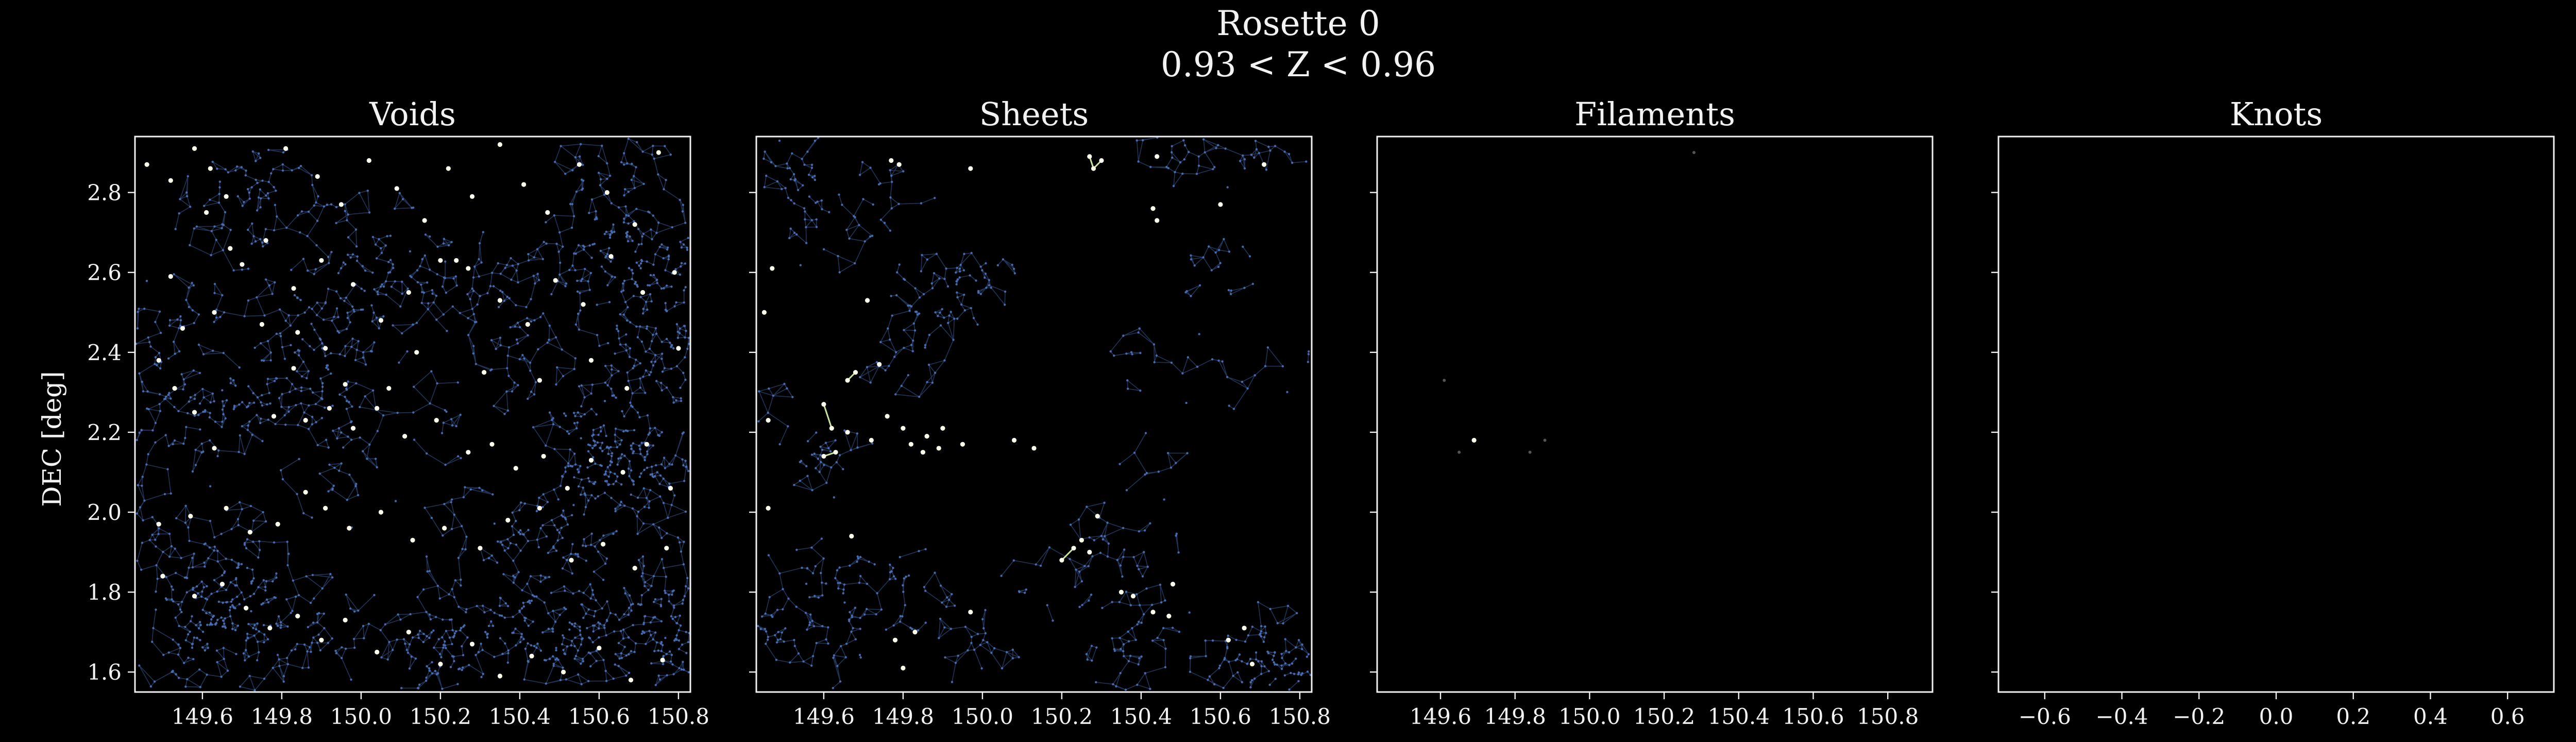  What do you see at coordinates (2430, 716) in the screenshot?
I see `x-tick-label: 0.4` at bounding box center [2430, 716].